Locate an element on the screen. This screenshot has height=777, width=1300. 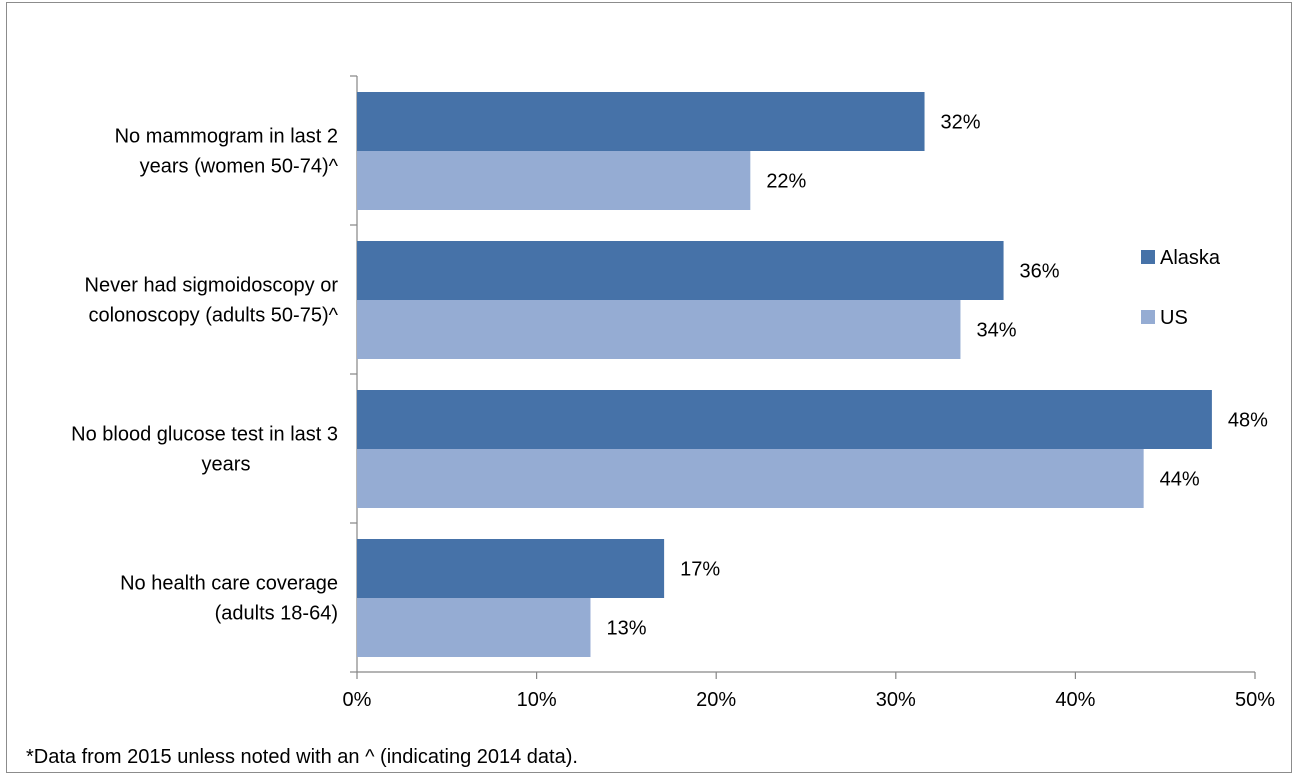
category-label: colonoscopy (adults 50-75)^ is located at coordinates (213, 316).